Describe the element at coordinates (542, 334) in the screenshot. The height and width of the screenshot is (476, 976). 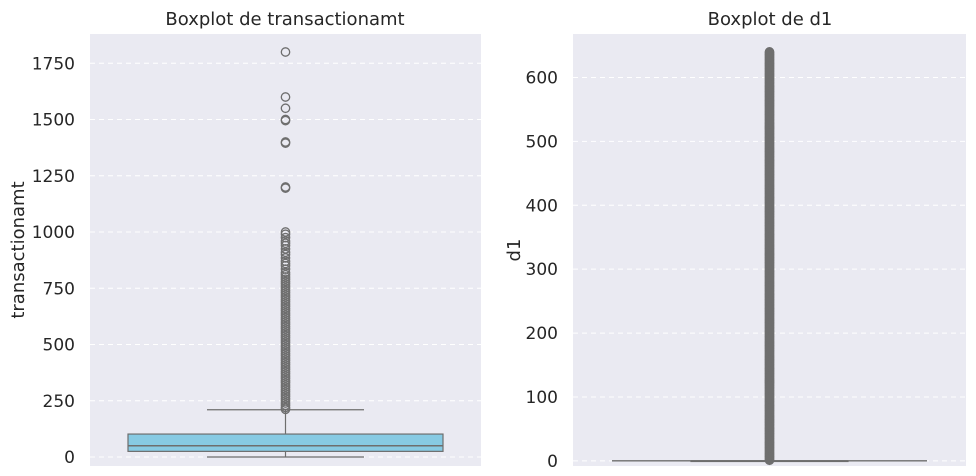
I see `y-tick-label: 200` at that location.